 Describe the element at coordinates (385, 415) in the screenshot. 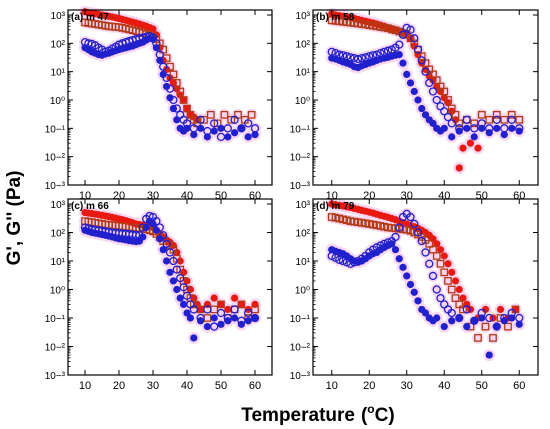

I see `x-axis-label-unit: C)` at that location.